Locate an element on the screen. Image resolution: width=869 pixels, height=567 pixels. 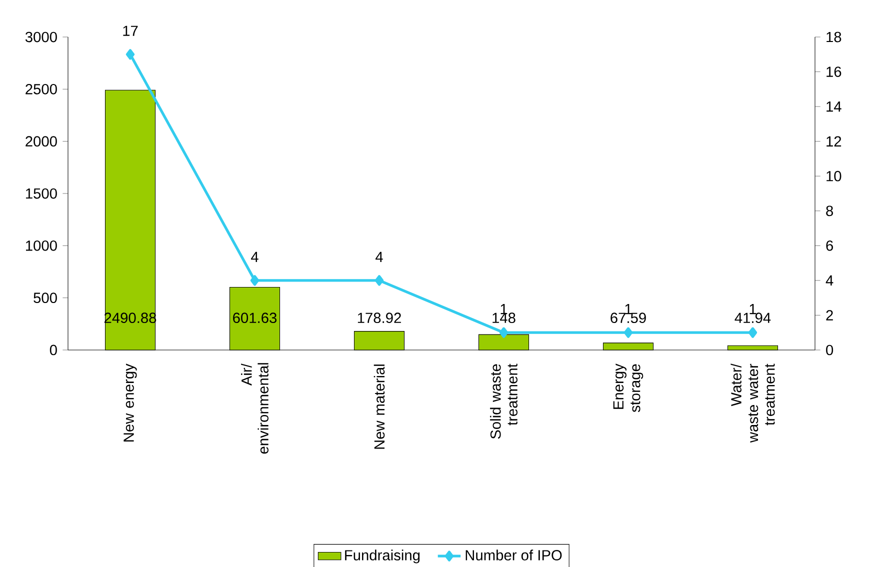
y2-tick-label: 6 is located at coordinates (829, 245).